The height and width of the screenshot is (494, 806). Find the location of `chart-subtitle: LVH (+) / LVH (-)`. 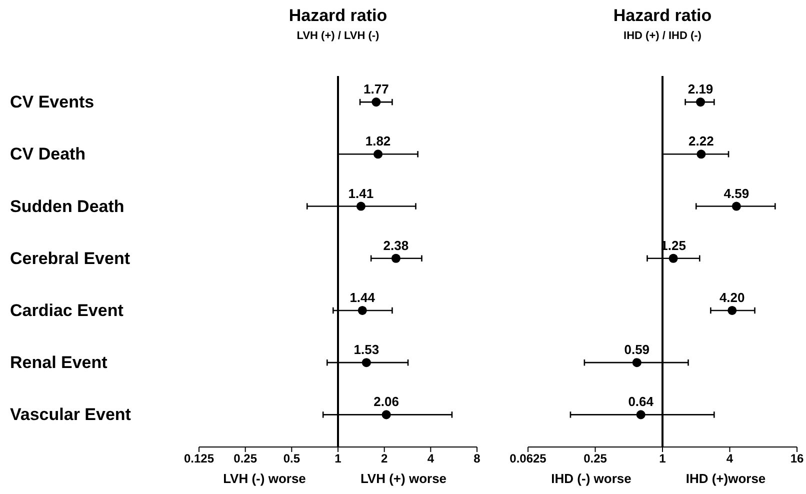

chart-subtitle: LVH (+) / LVH (-) is located at coordinates (338, 36).